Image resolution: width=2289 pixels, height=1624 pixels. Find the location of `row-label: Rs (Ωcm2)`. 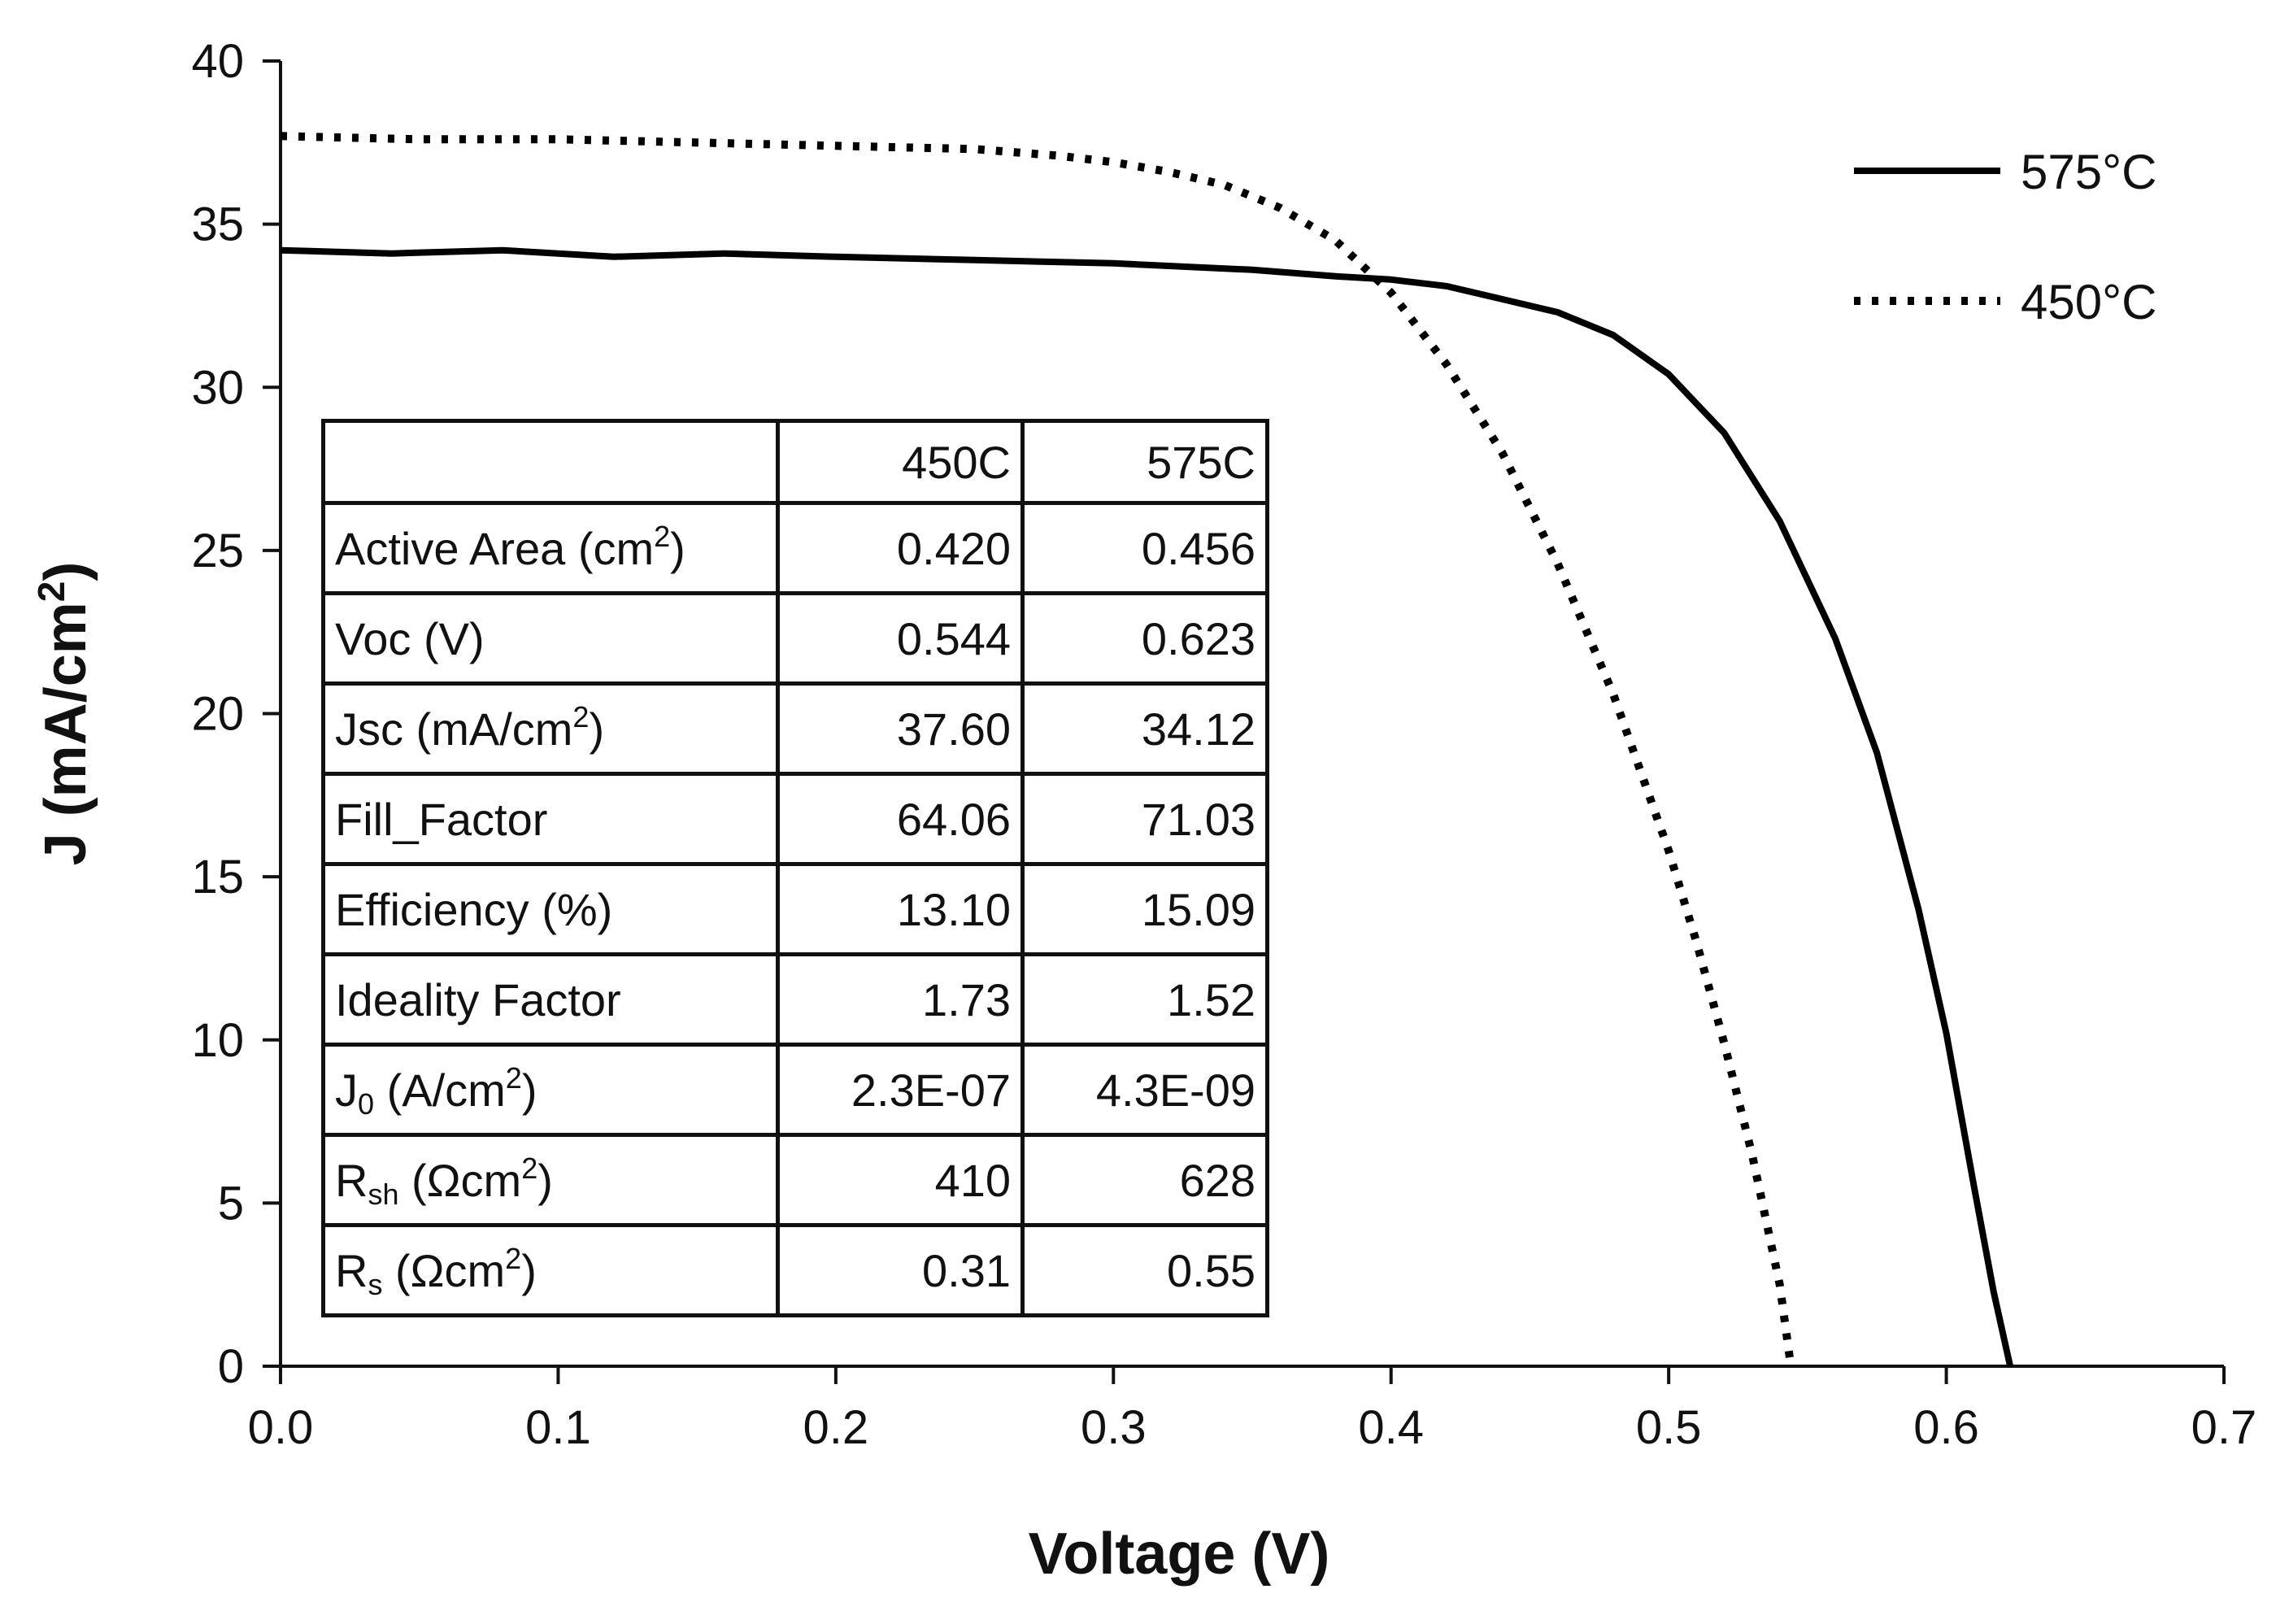

row-label: Rs (Ωcm2) is located at coordinates (550, 1270).